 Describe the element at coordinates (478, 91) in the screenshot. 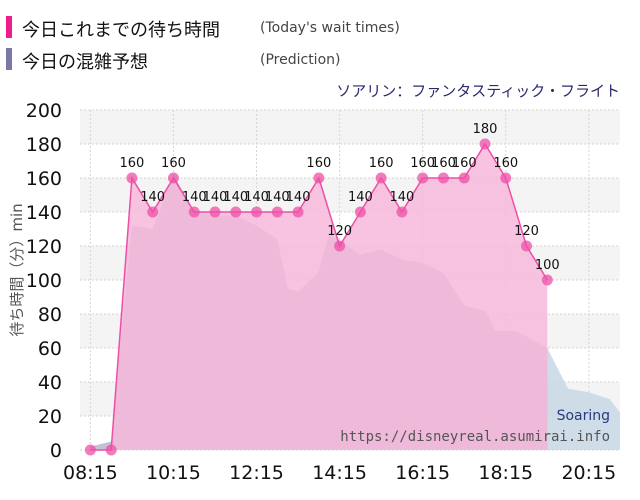

I see `attraction-name: ソアリン：ファンタスティック・フライト` at that location.